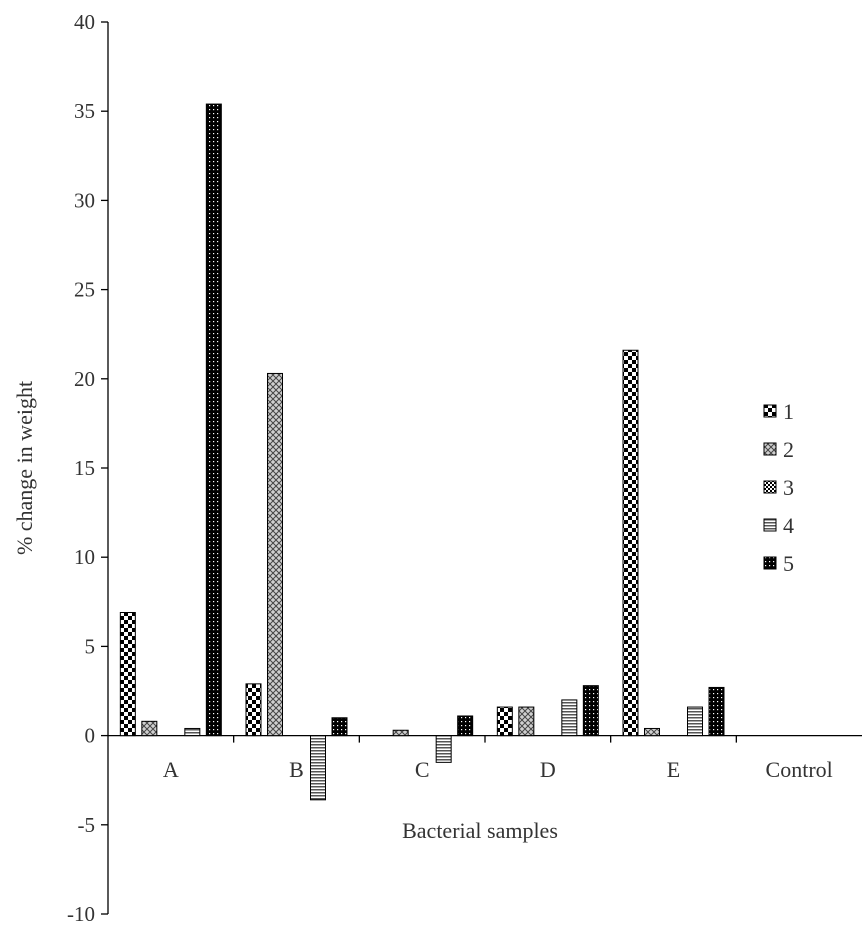 This screenshot has height=926, width=864. I want to click on y-tick-label: 35, so click(84, 111).